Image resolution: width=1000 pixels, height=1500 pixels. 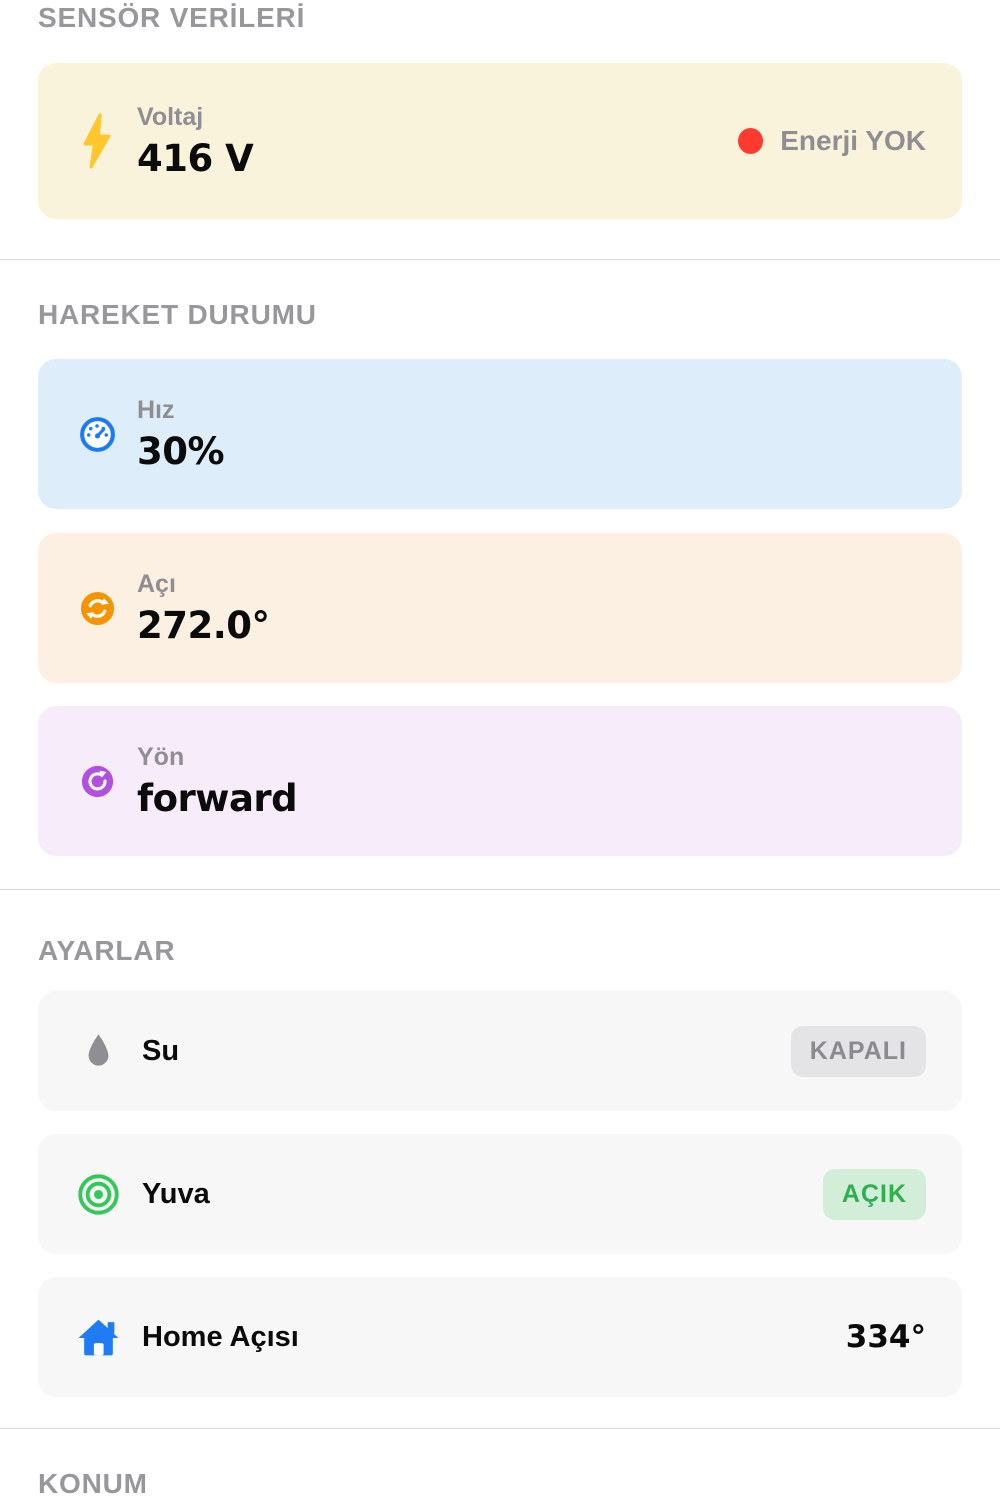 What do you see at coordinates (177, 314) in the screenshot?
I see `movement-section-title: HAREKET DURUMU` at bounding box center [177, 314].